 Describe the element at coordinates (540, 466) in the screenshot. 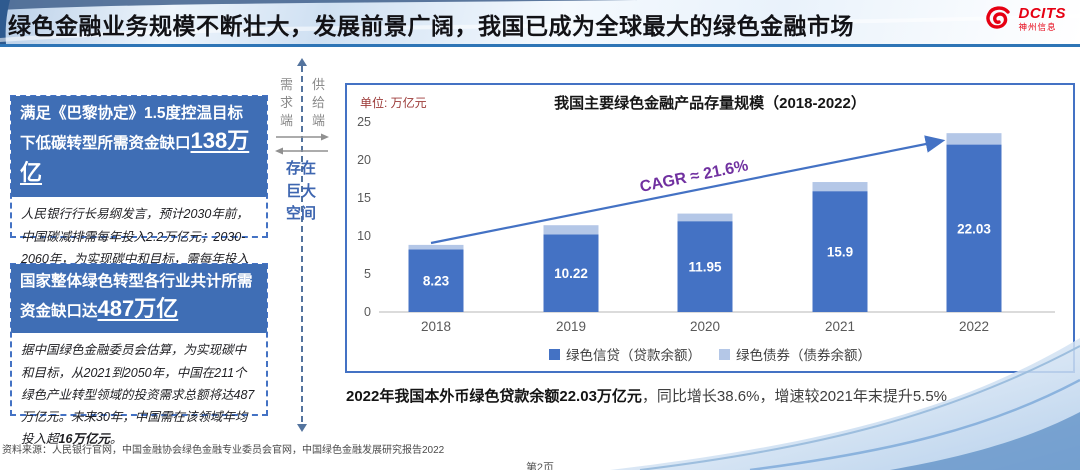

I see `page-number: 第2页` at that location.